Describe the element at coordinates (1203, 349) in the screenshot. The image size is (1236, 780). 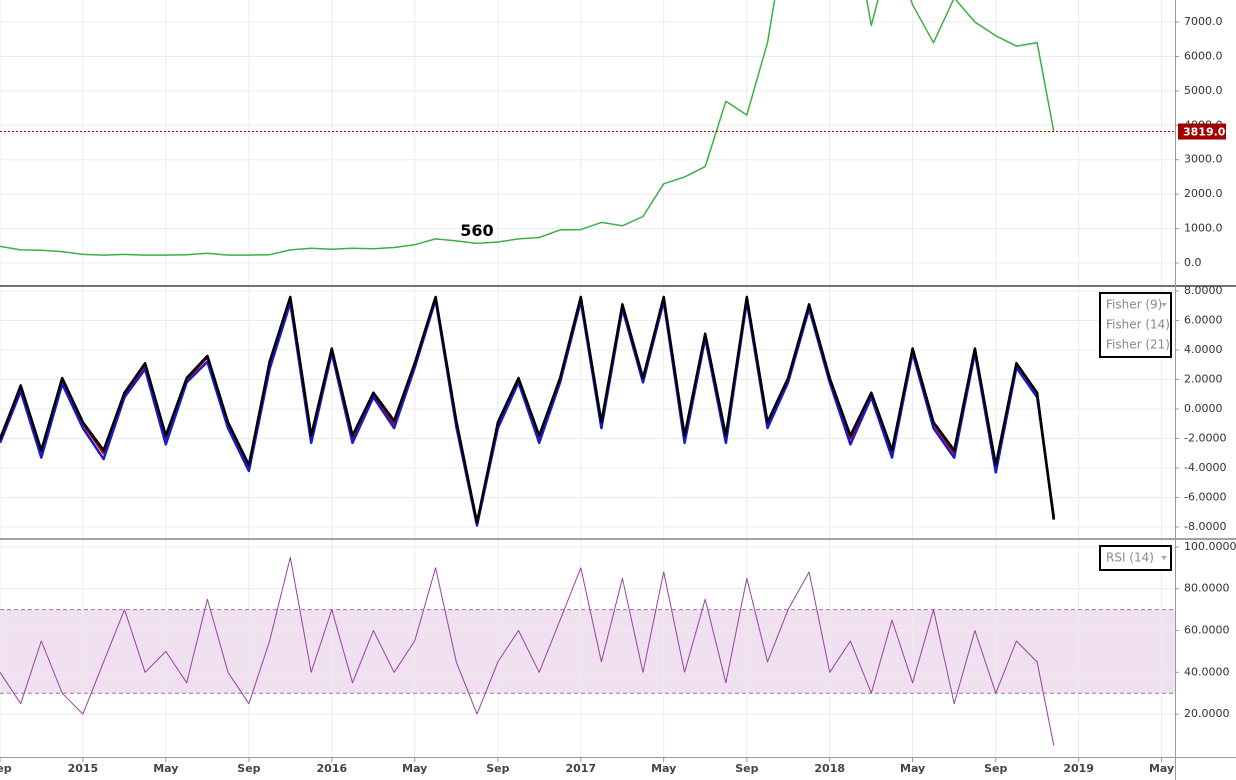
I see `y-tick-label: 4.0000` at that location.